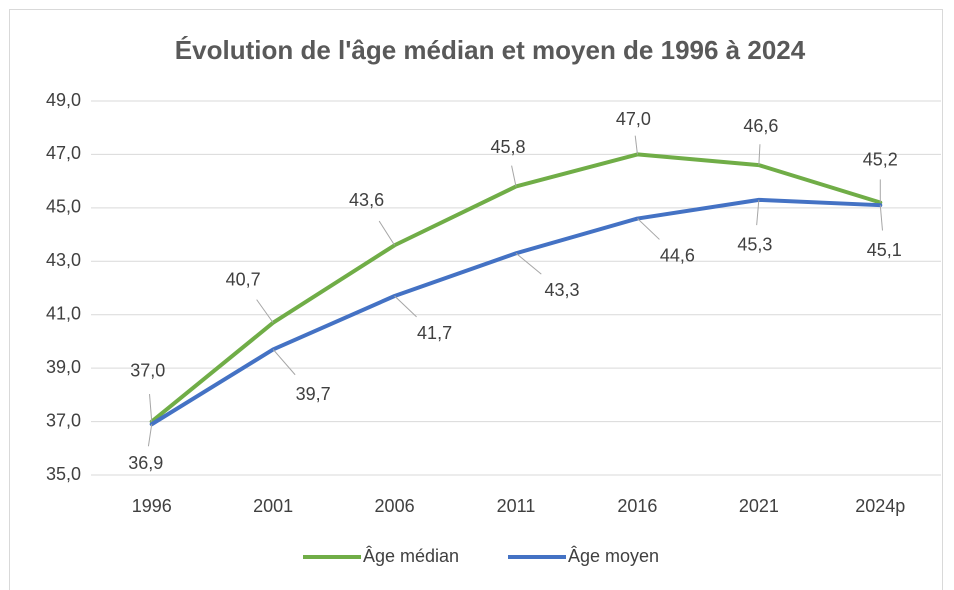 Image resolution: width=954 pixels, height=590 pixels. What do you see at coordinates (313, 394) in the screenshot?
I see `data-label: 39,7` at bounding box center [313, 394].